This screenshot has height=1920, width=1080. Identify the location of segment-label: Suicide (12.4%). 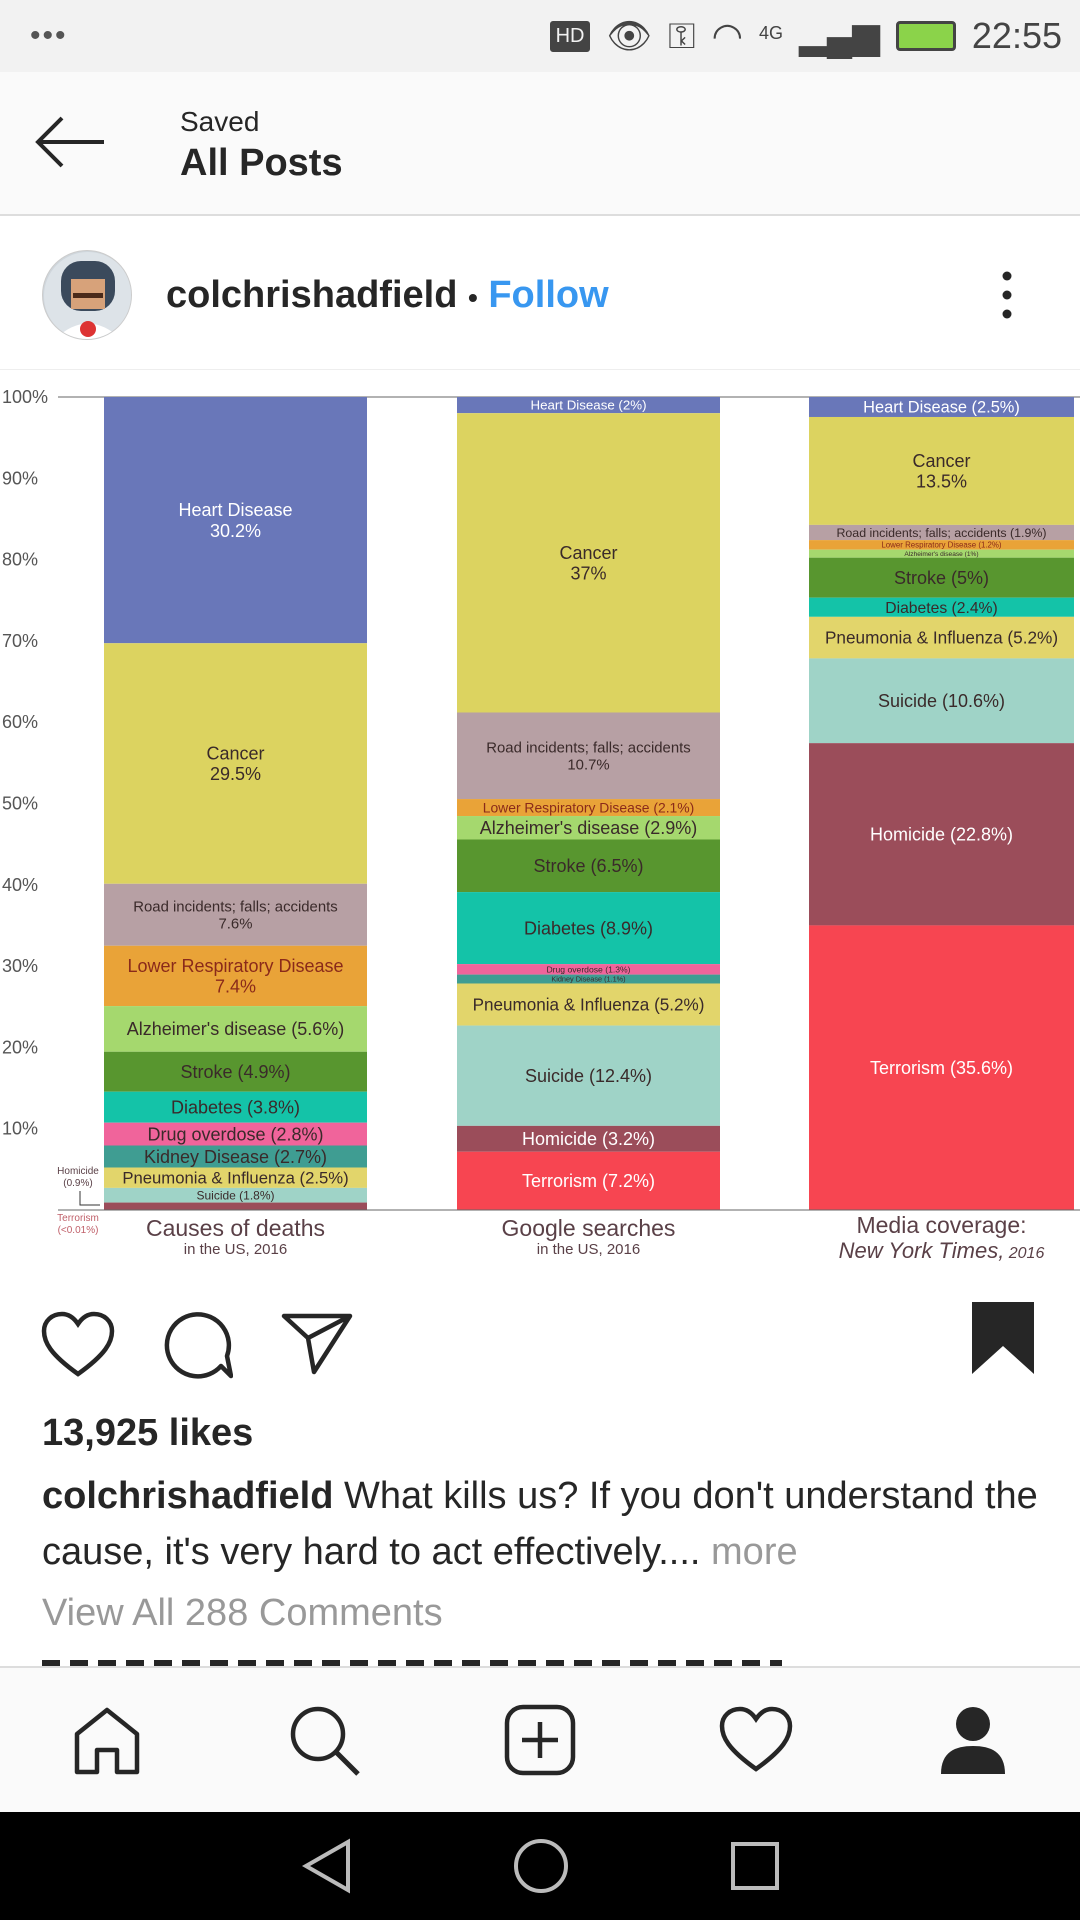
(588, 1076).